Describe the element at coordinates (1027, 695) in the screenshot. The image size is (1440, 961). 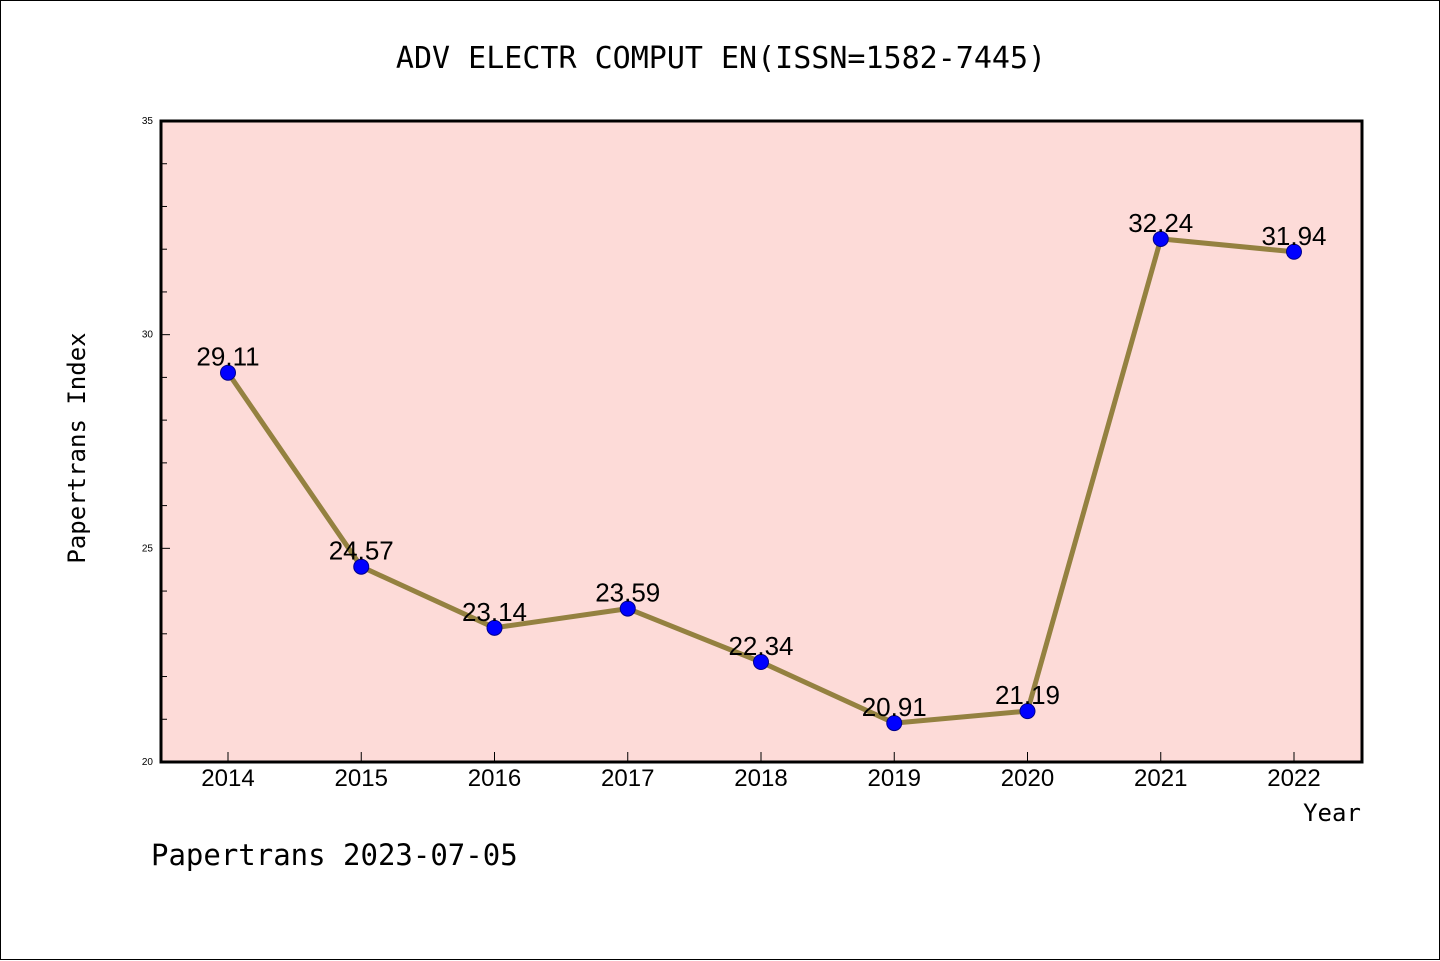
I see `data-label: 21.19` at that location.